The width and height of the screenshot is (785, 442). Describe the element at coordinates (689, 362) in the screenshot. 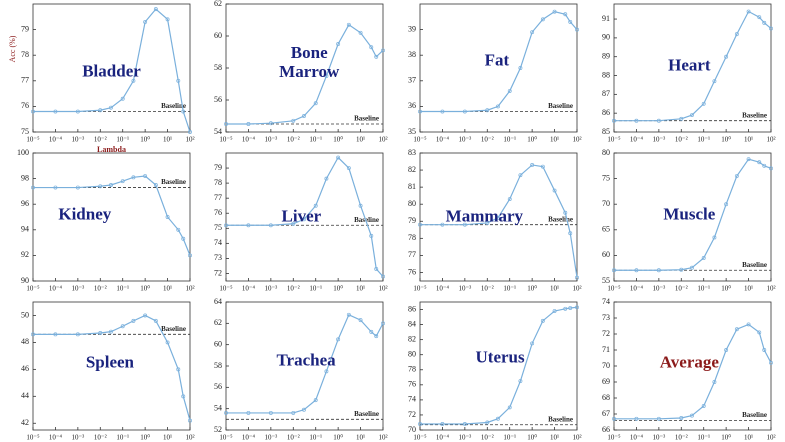

I see `panel-title: Average` at that location.